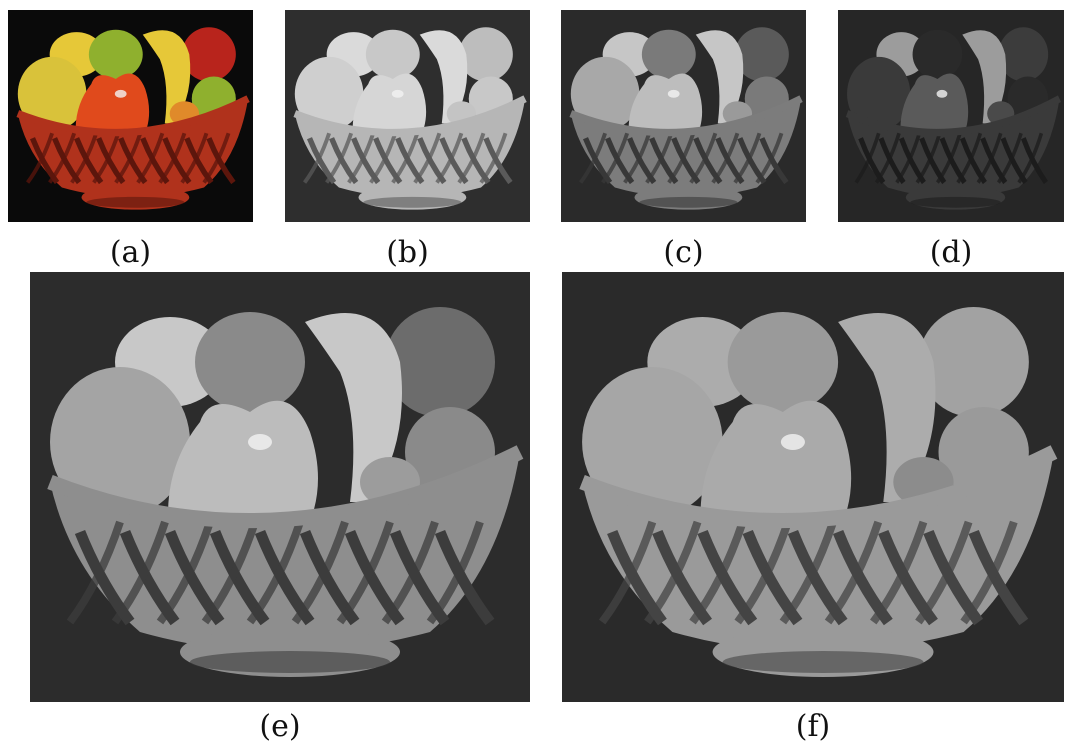 This screenshot has width=1071, height=747. I want to click on panel-c-image, so click(683, 116).